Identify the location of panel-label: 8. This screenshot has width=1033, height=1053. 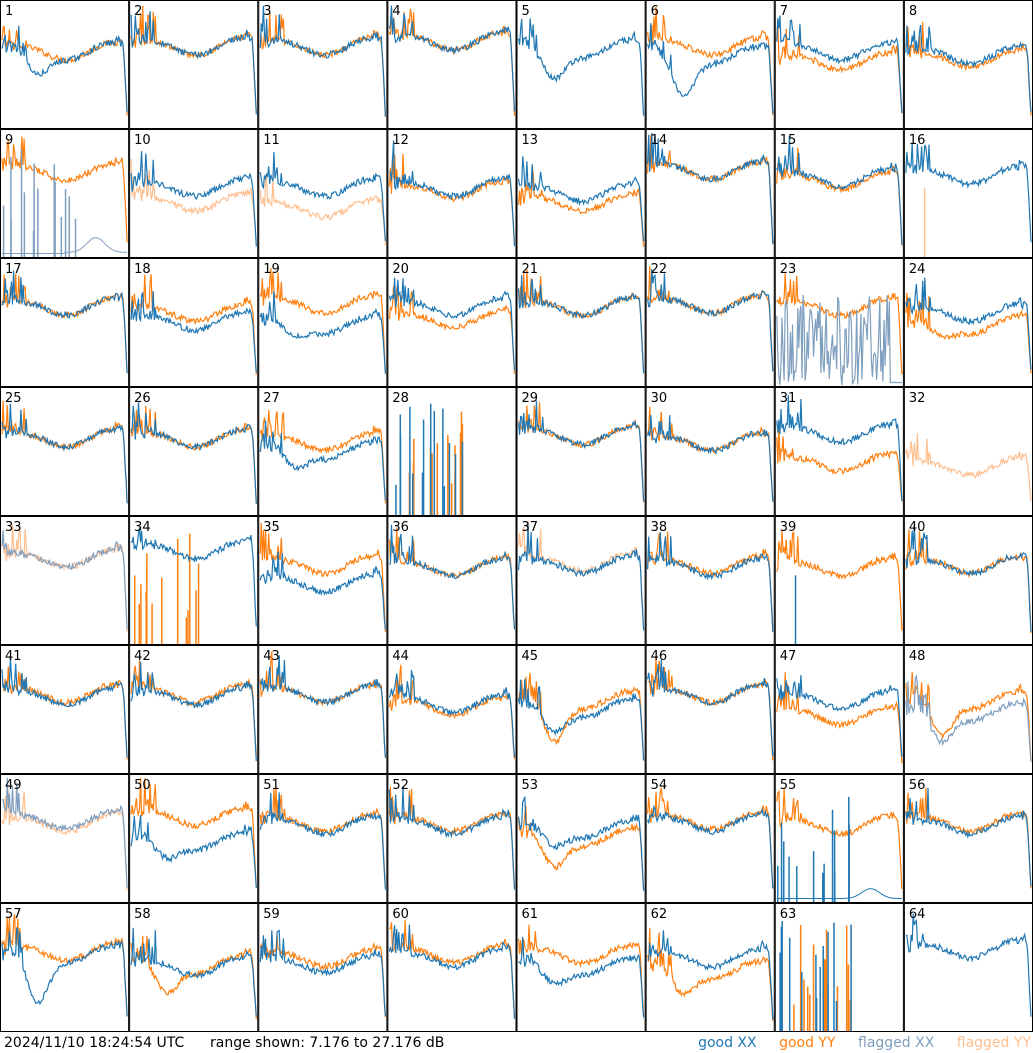
(913, 11).